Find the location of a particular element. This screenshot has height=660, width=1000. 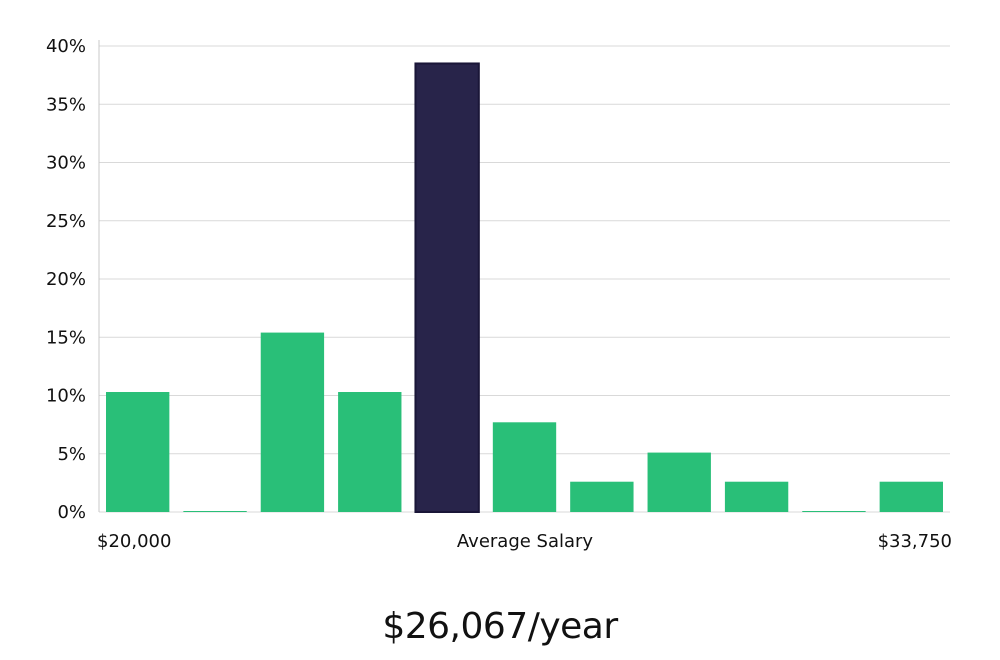

y-tick-label: 20% is located at coordinates (66, 279).